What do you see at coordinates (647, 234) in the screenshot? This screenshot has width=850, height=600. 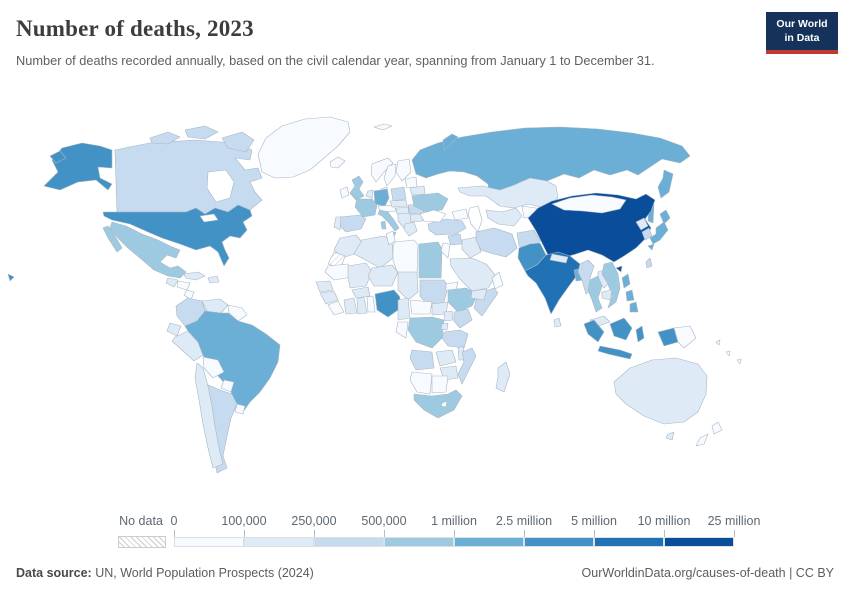 I see `region-south-korea` at bounding box center [647, 234].